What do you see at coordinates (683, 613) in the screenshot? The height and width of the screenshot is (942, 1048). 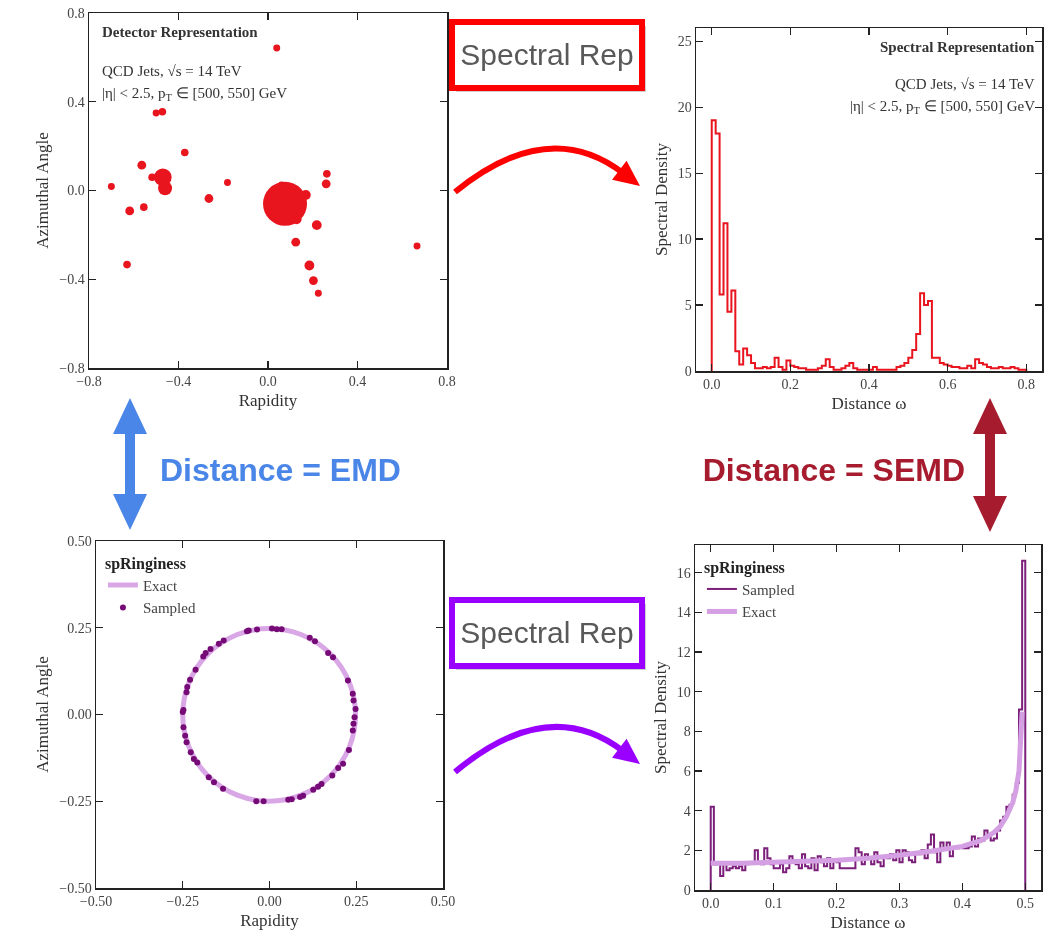 I see `y-tick-label: 14` at bounding box center [683, 613].